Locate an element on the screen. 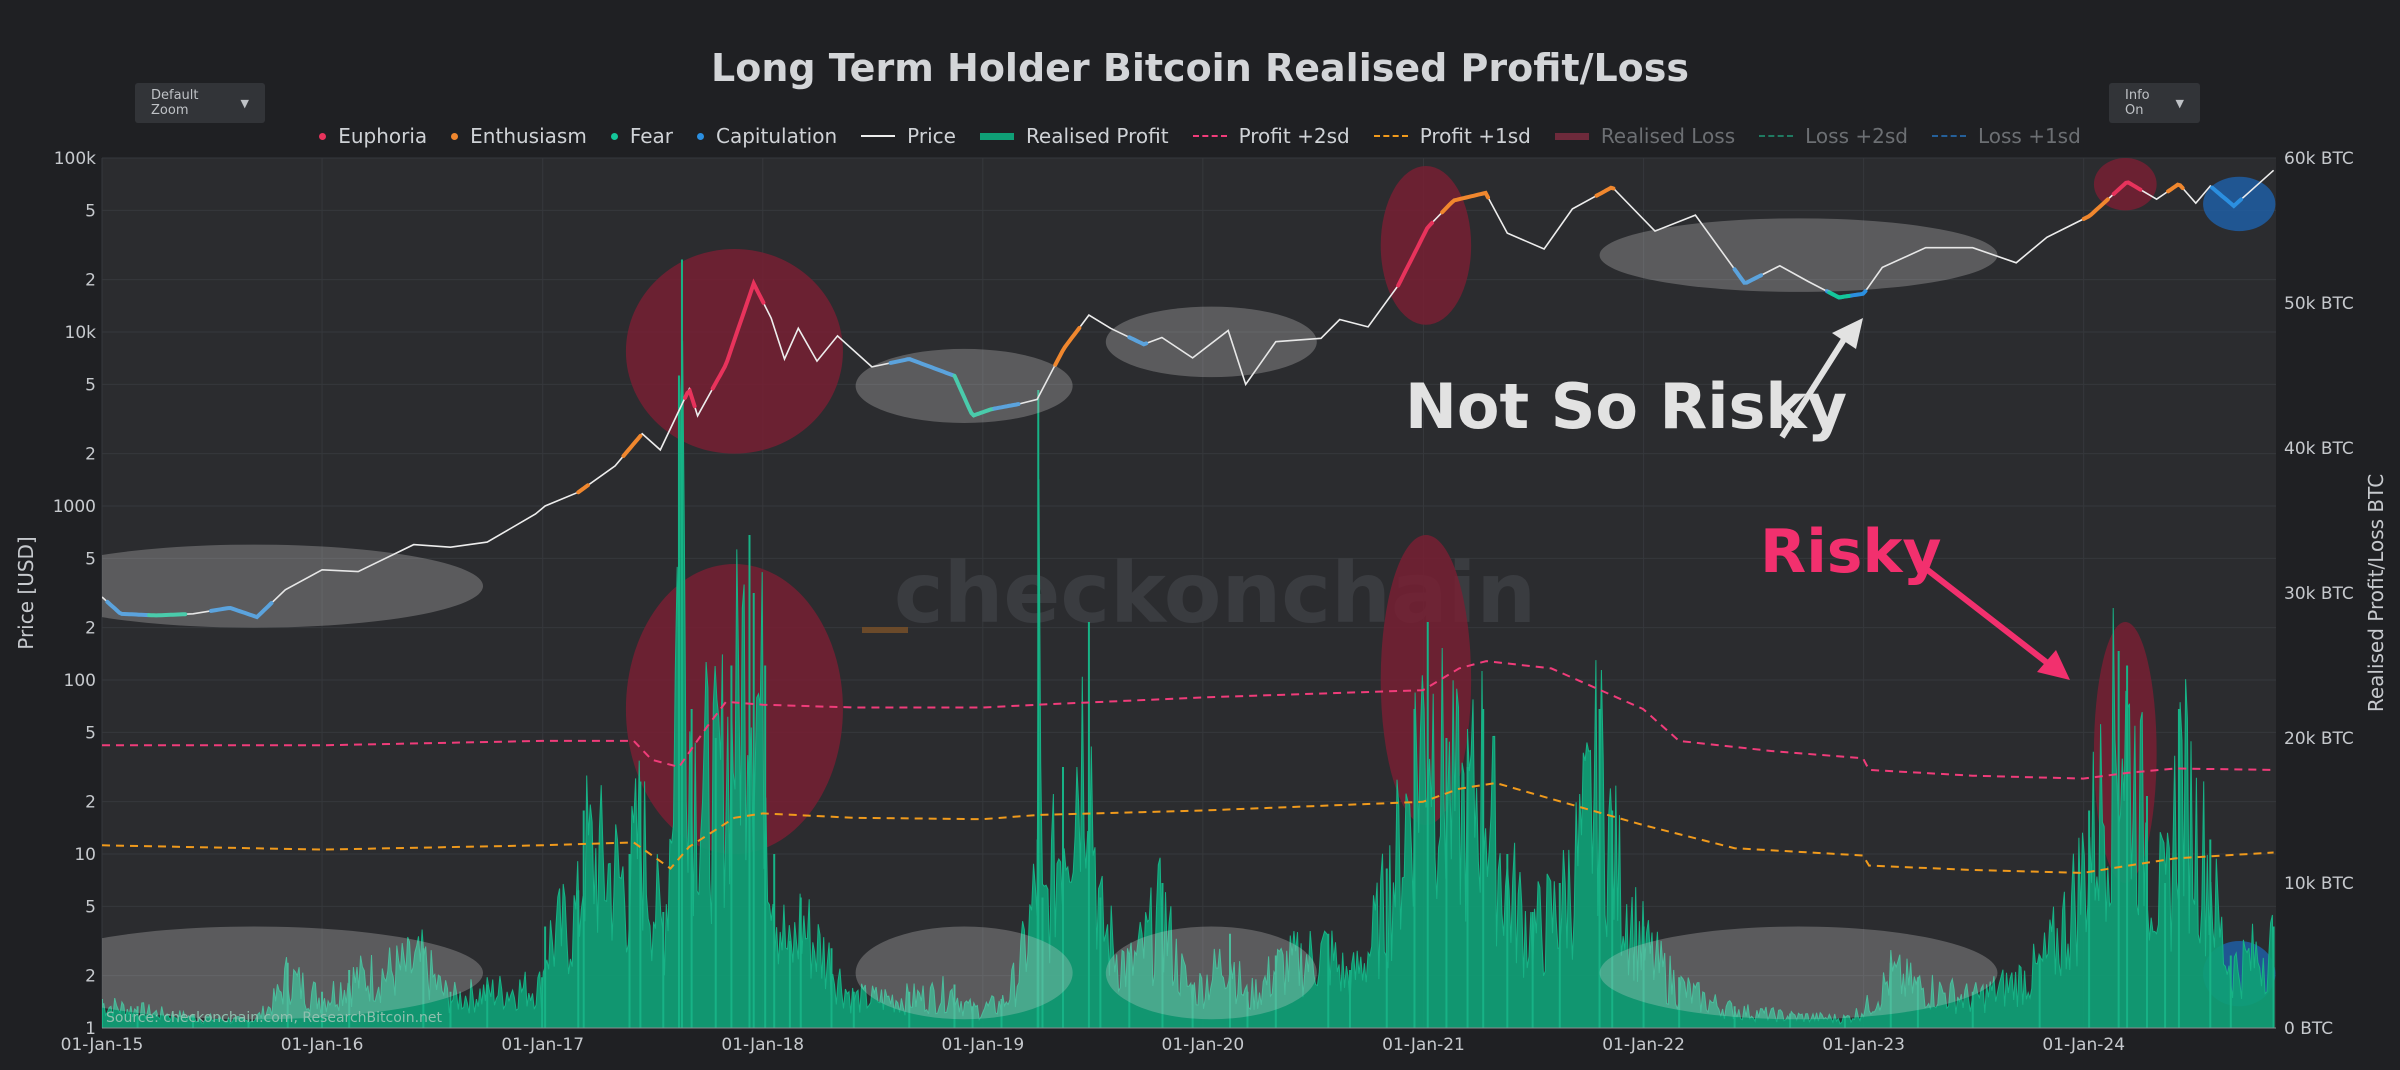 This screenshot has height=1070, width=2400. x-tick-label: 01-Jan-18 is located at coordinates (762, 1045).